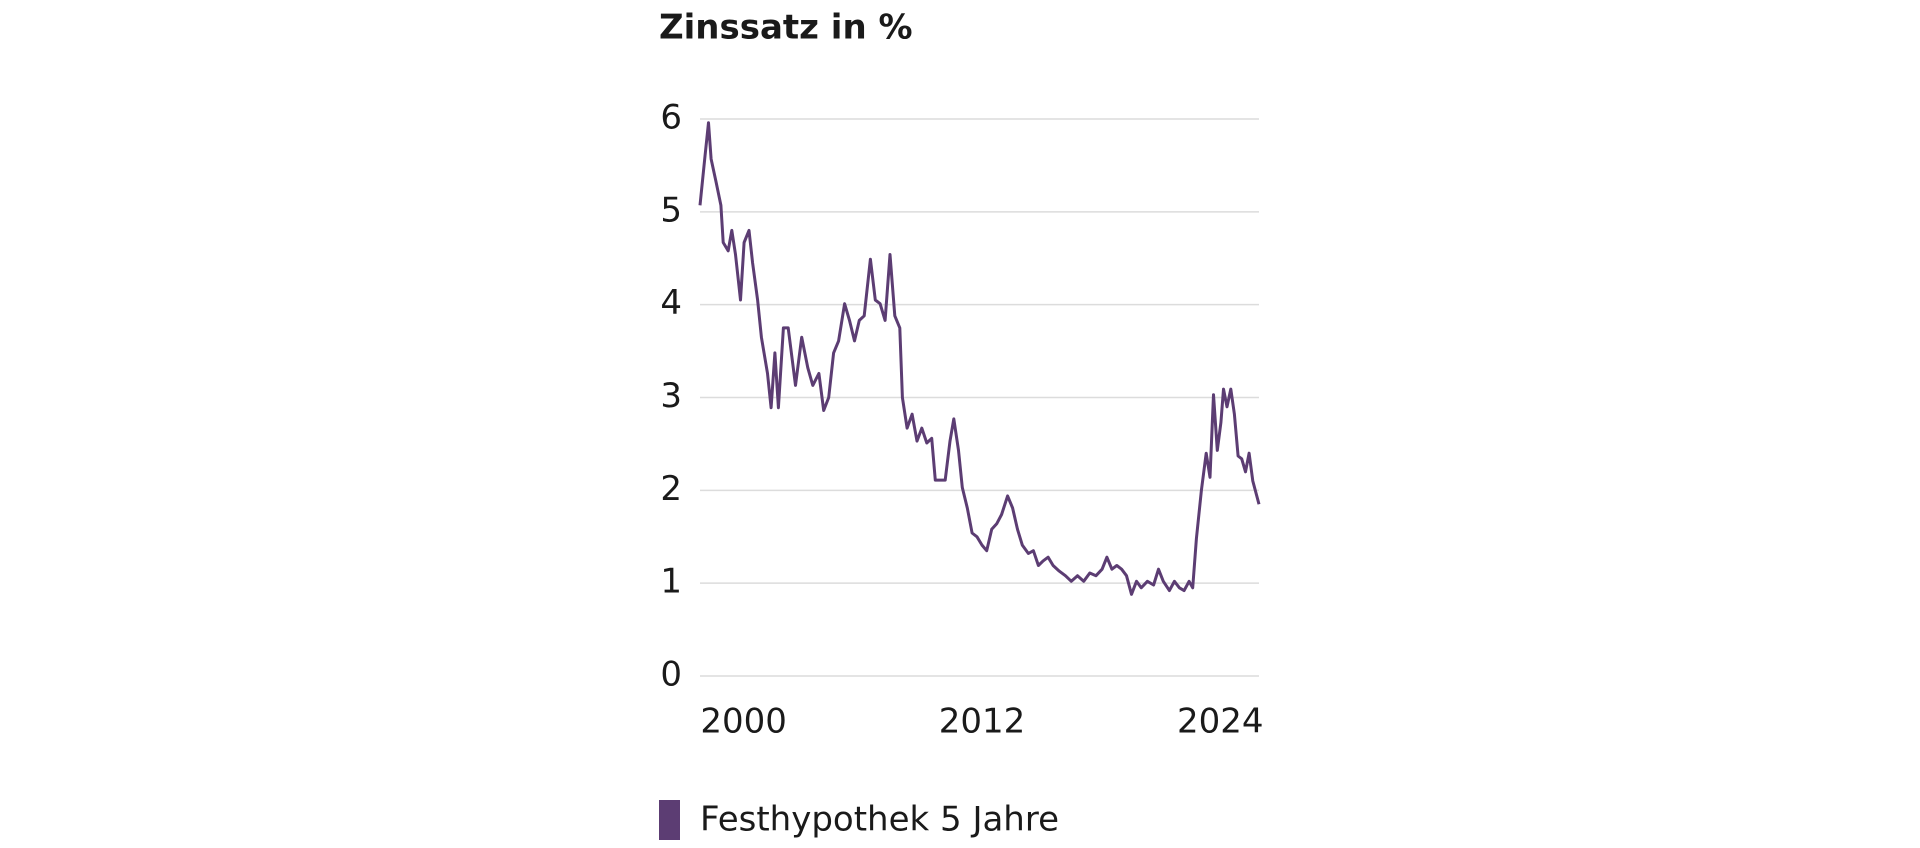 The image size is (1920, 848). Describe the element at coordinates (671, 675) in the screenshot. I see `y-tick-label: 0` at that location.